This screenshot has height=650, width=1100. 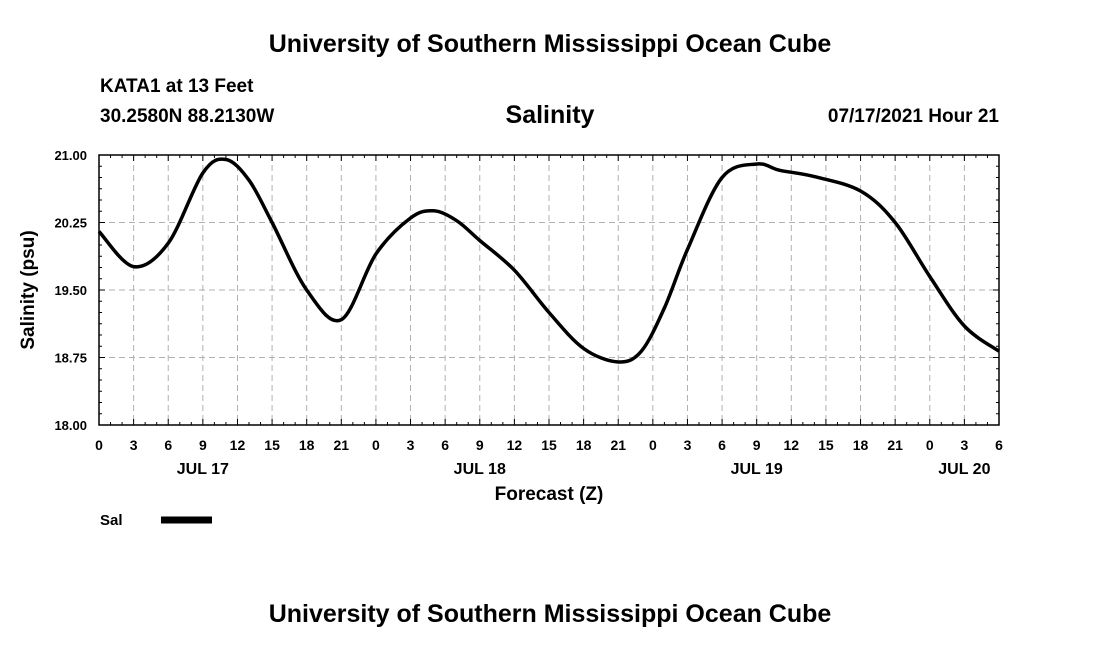 What do you see at coordinates (70, 223) in the screenshot?
I see `y-tick-label: 20.25` at bounding box center [70, 223].